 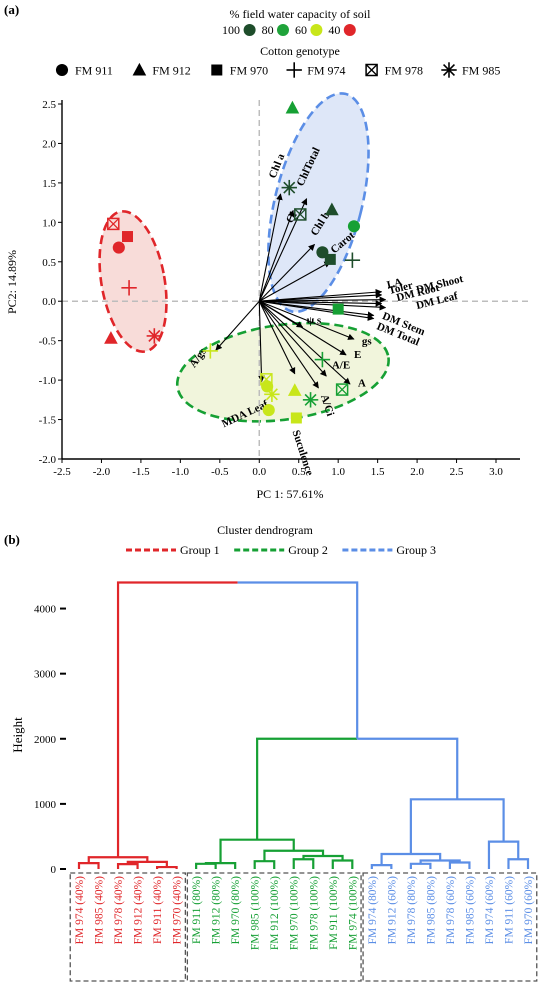 I want to click on dendrogram-y-axis-label: Height, so click(x=17, y=735).